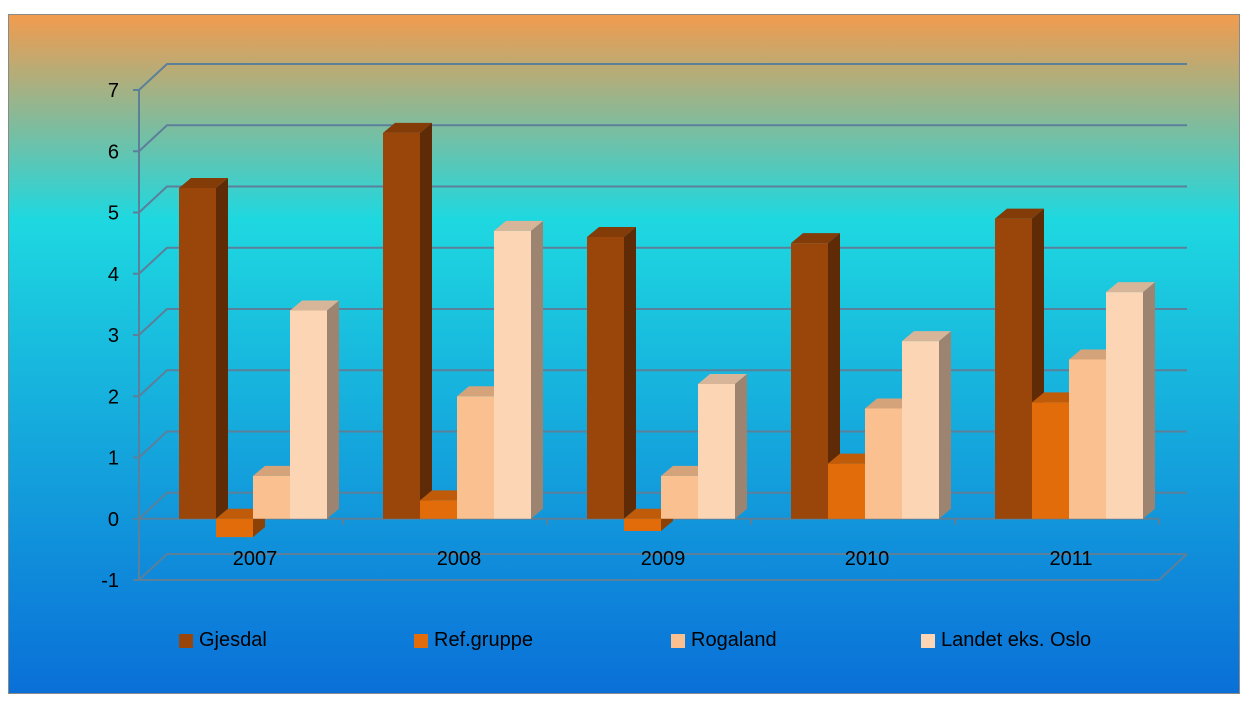  I want to click on bar-landet-eks-oslo-2008, so click(518, 369).